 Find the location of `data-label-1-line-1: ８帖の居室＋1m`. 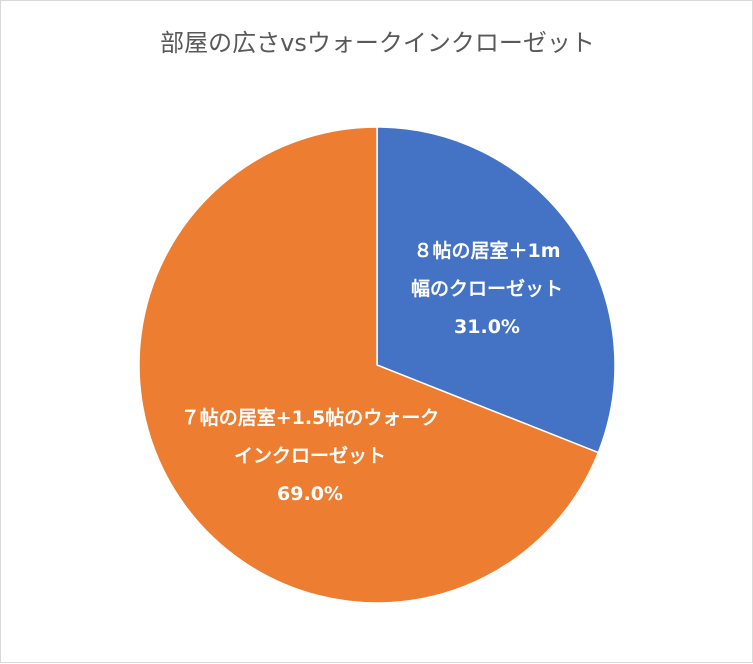

data-label-1-line-1: ８帖の居室＋1m is located at coordinates (486, 250).